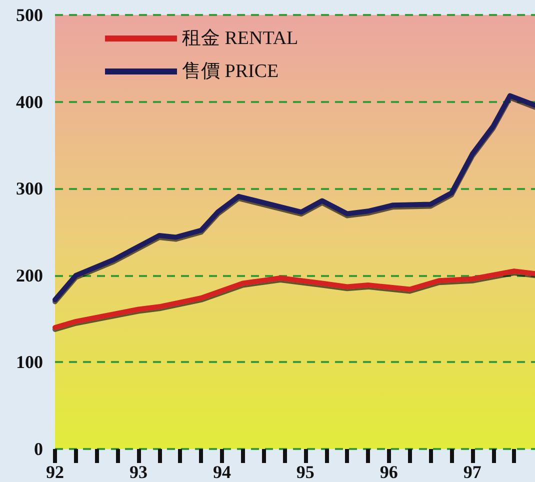  I want to click on x-tick-label: 96, so click(389, 472).